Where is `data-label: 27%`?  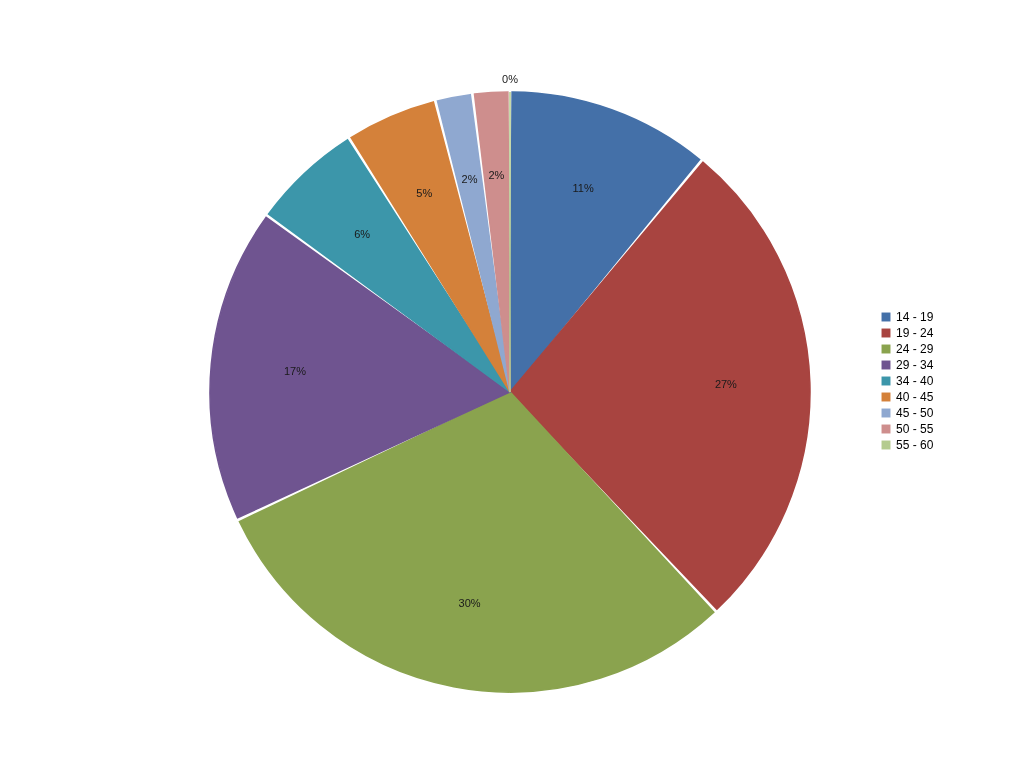 data-label: 27% is located at coordinates (726, 384).